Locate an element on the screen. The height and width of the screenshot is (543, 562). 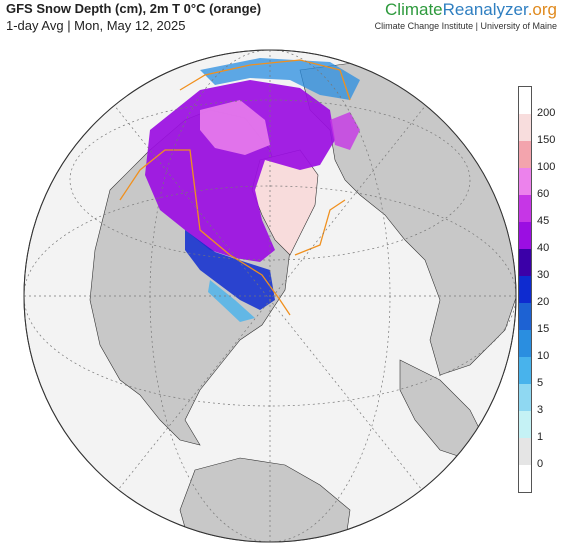
legend-label: 0 is located at coordinates (540, 464).